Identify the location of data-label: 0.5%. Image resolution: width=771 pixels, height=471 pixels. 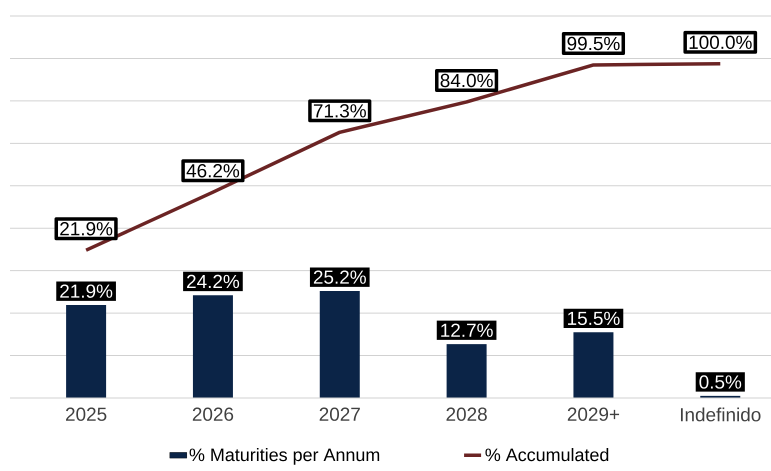
(720, 382).